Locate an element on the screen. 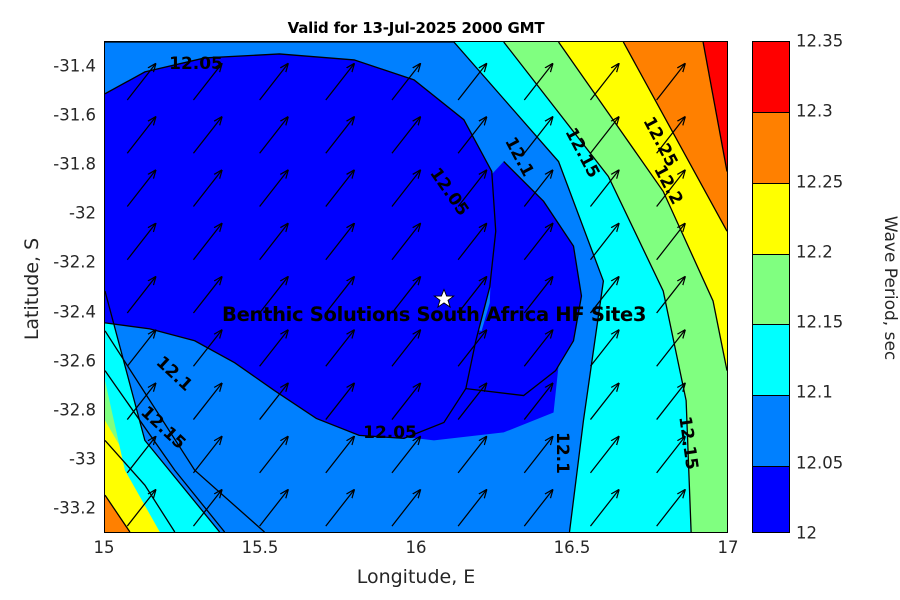 The width and height of the screenshot is (900, 600). contour-label: 12.1 is located at coordinates (562, 453).